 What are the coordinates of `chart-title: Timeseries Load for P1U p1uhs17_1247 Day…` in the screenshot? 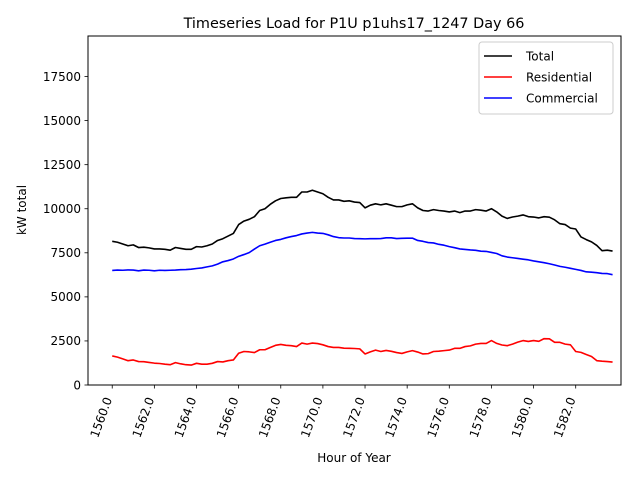 It's located at (354, 24).